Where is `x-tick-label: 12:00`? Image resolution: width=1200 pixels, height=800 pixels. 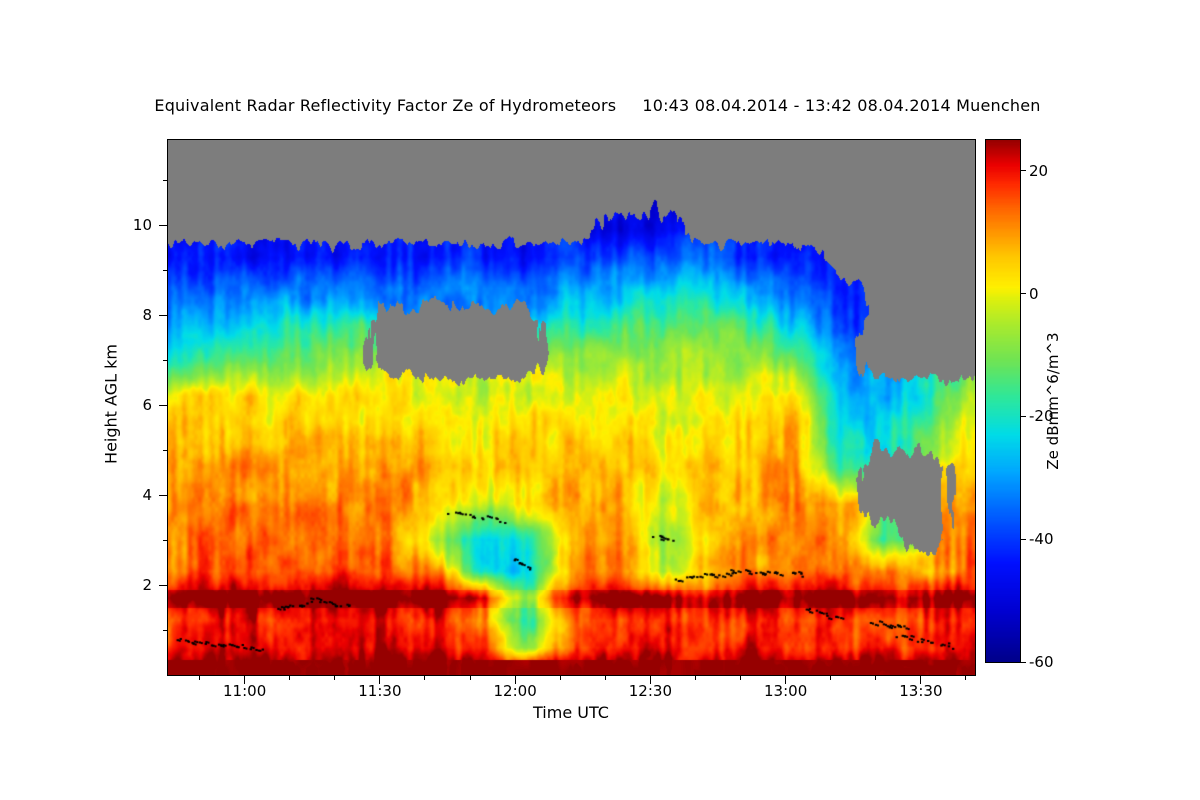 x-tick-label: 12:00 is located at coordinates (515, 691).